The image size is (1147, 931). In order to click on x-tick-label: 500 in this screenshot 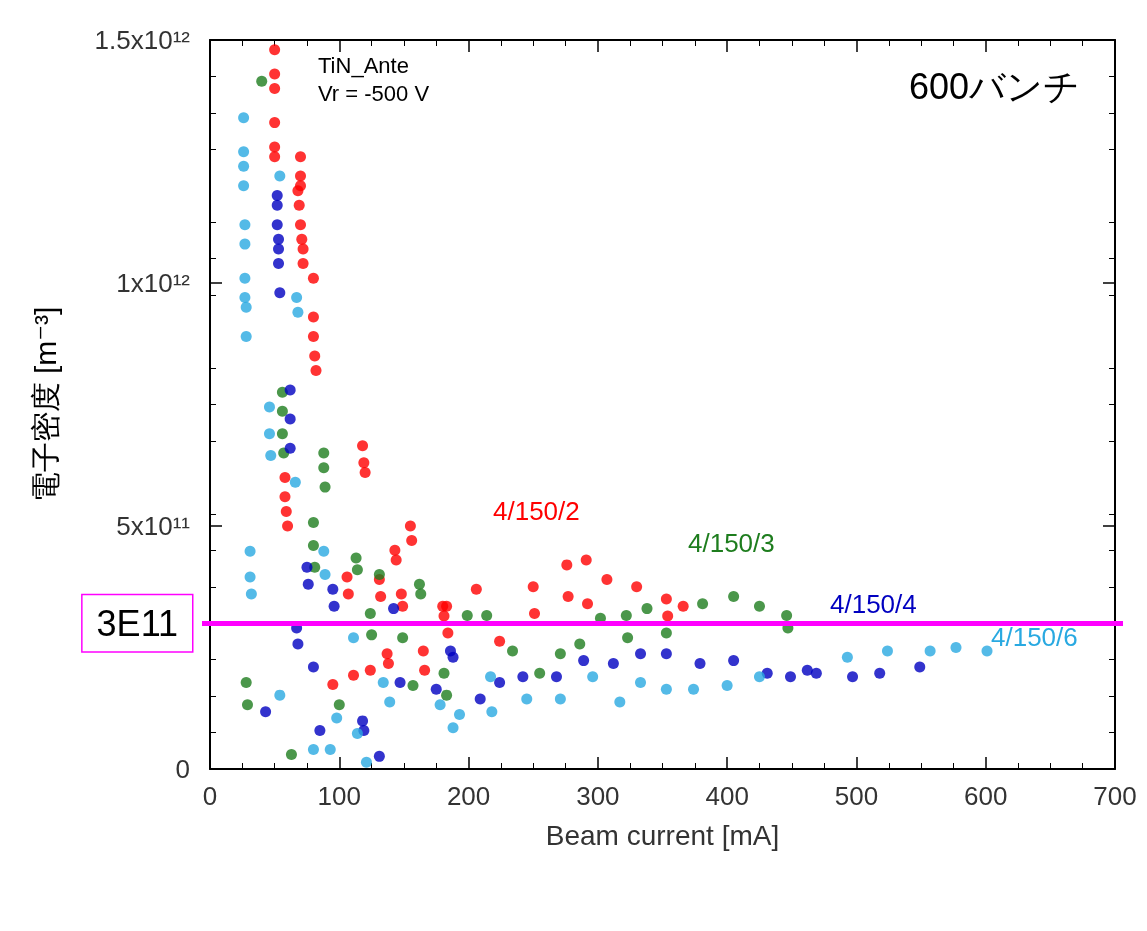, I will do `click(856, 796)`.